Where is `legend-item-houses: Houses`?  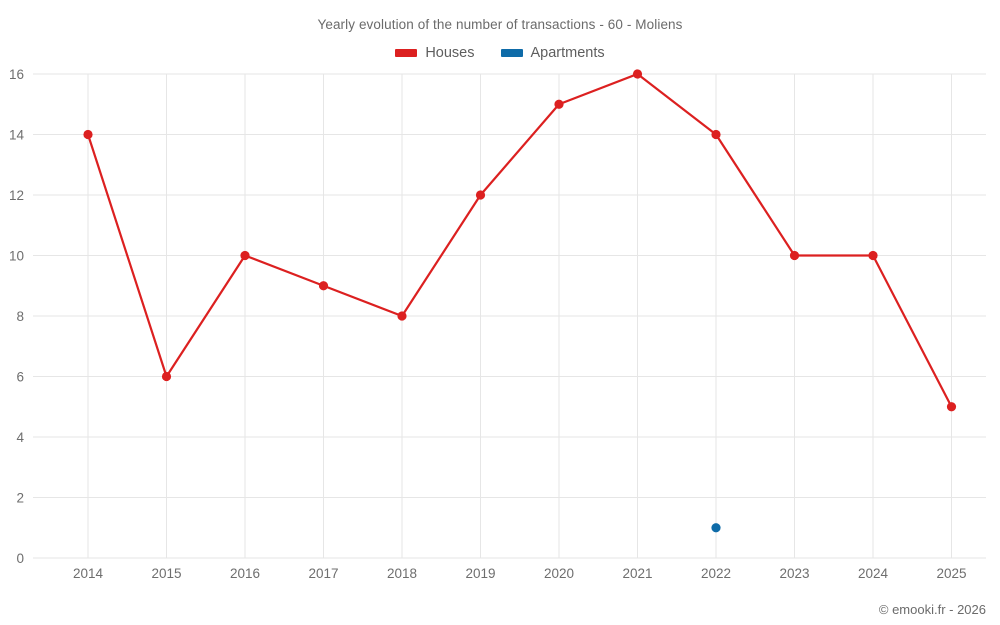 legend-item-houses: Houses is located at coordinates (435, 53).